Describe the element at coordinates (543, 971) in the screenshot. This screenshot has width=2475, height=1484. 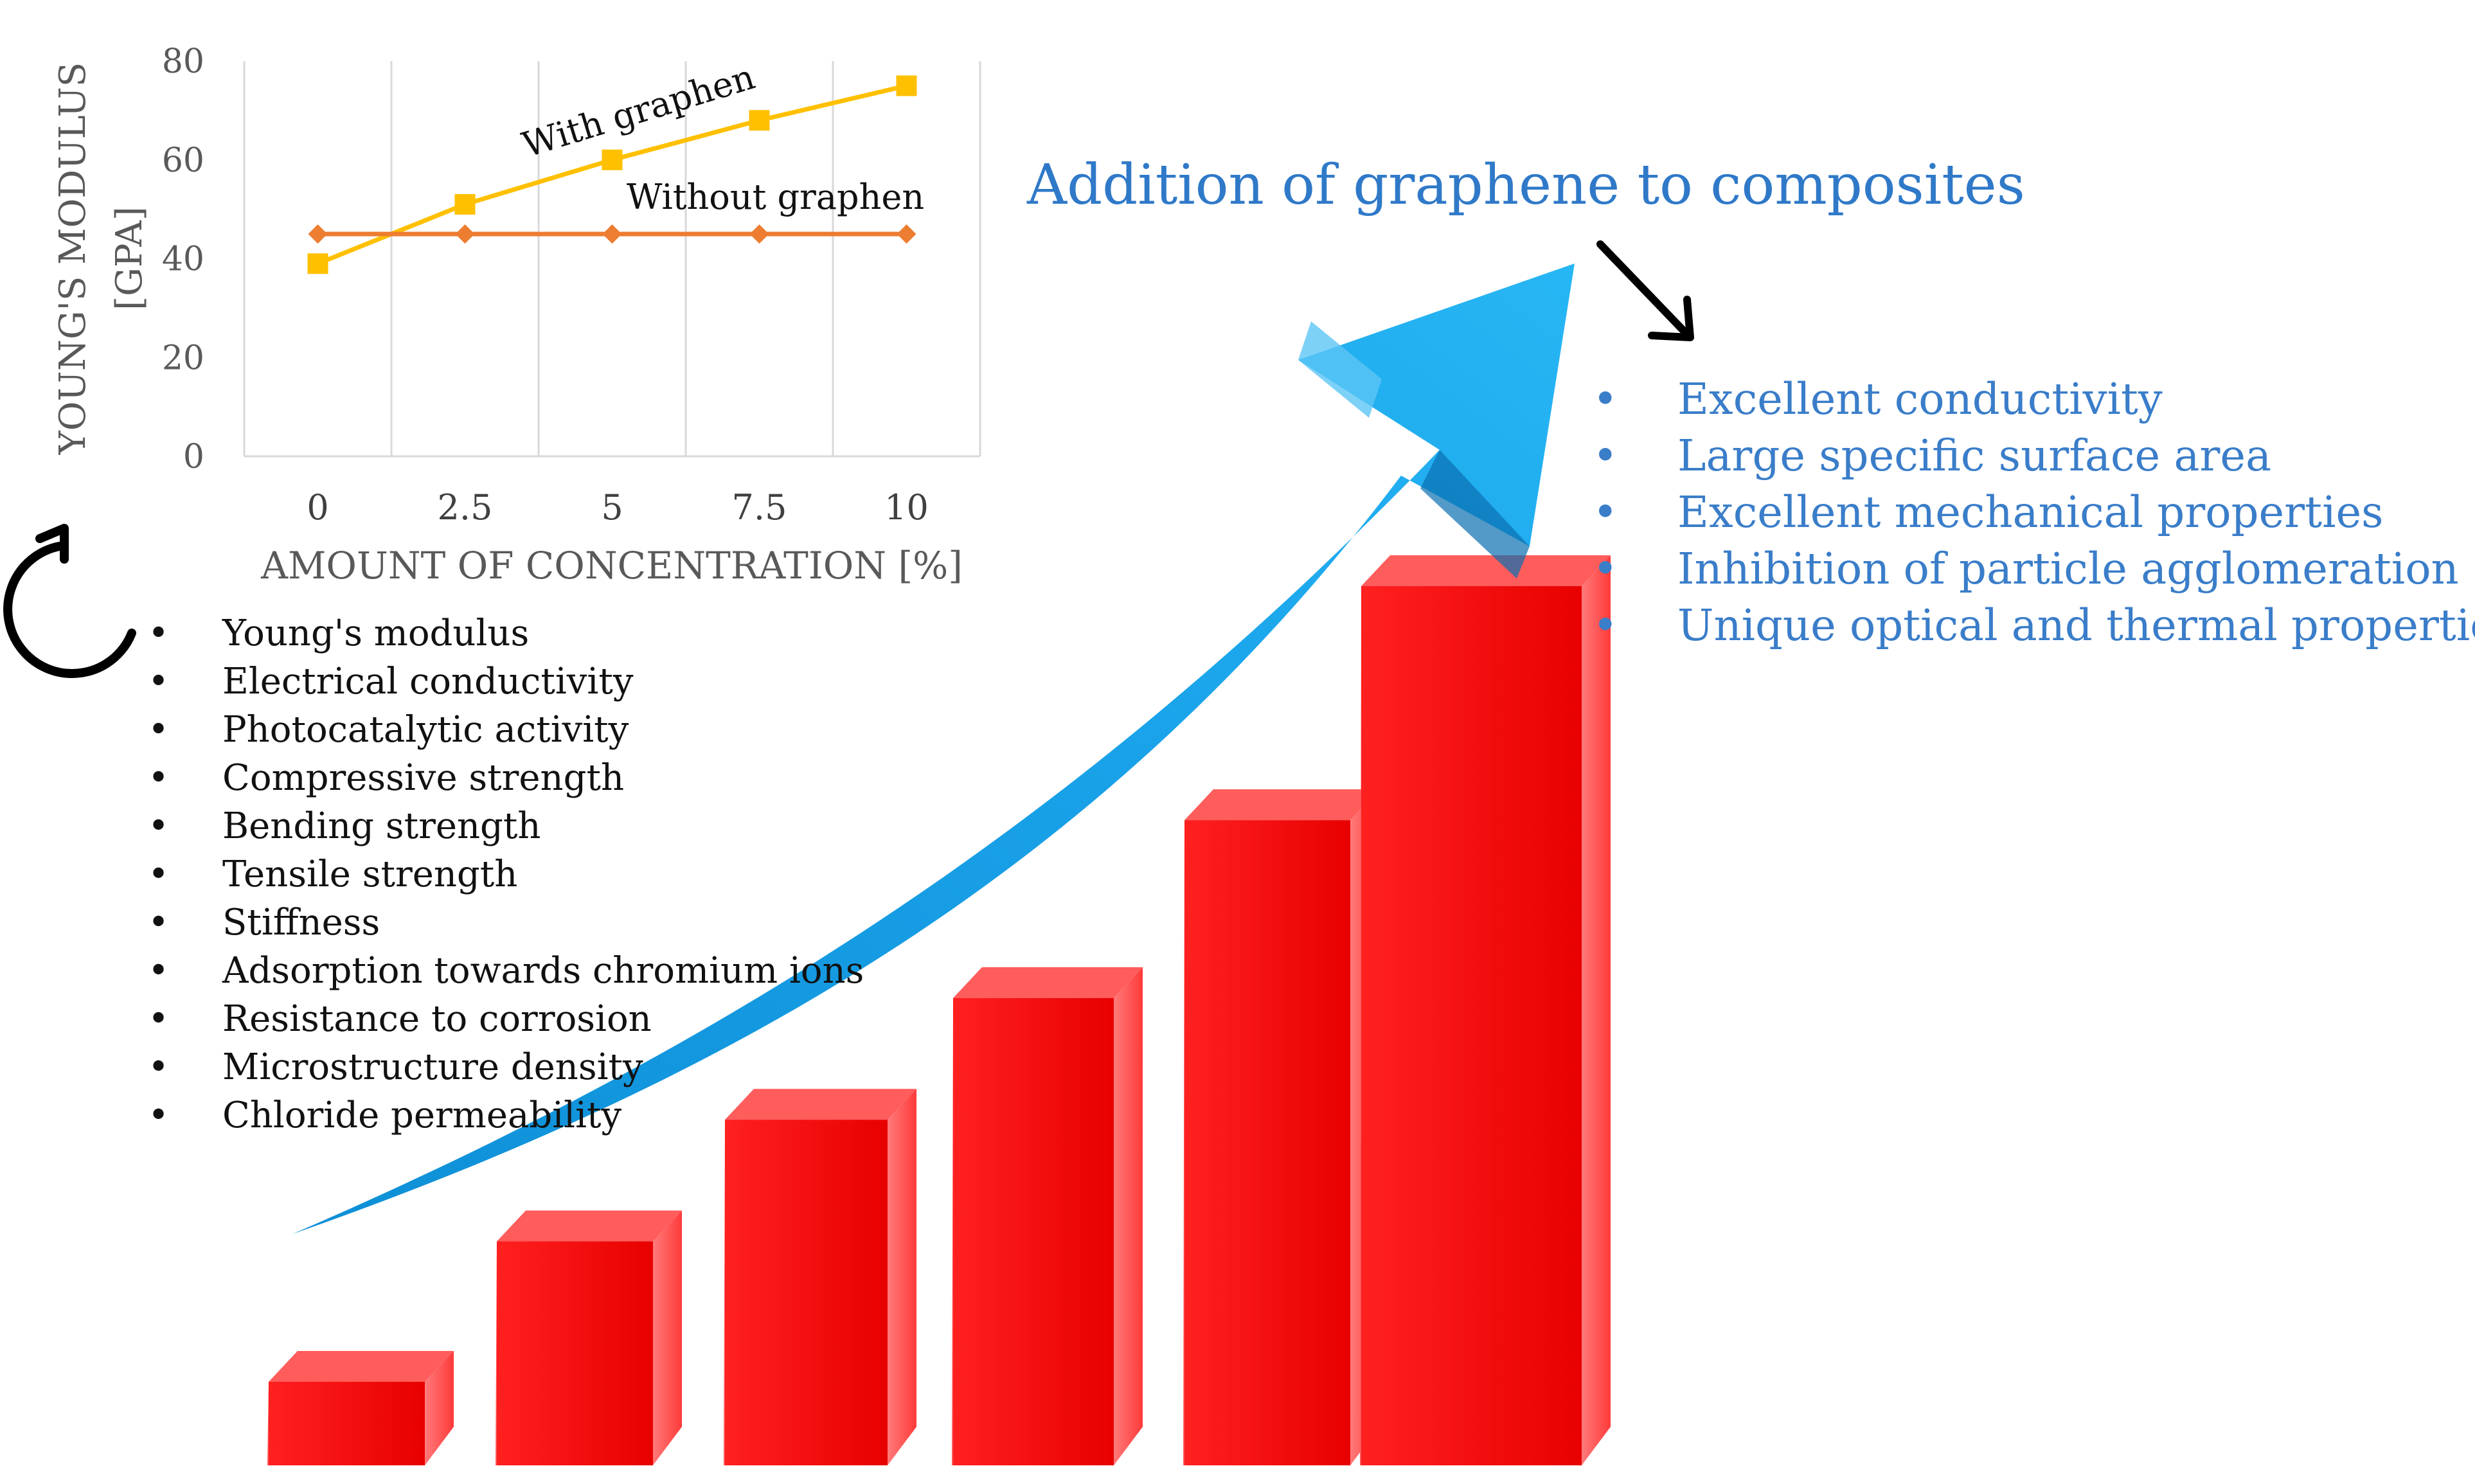
I see `effect-item-label: Adsorption towards chromium ions` at that location.